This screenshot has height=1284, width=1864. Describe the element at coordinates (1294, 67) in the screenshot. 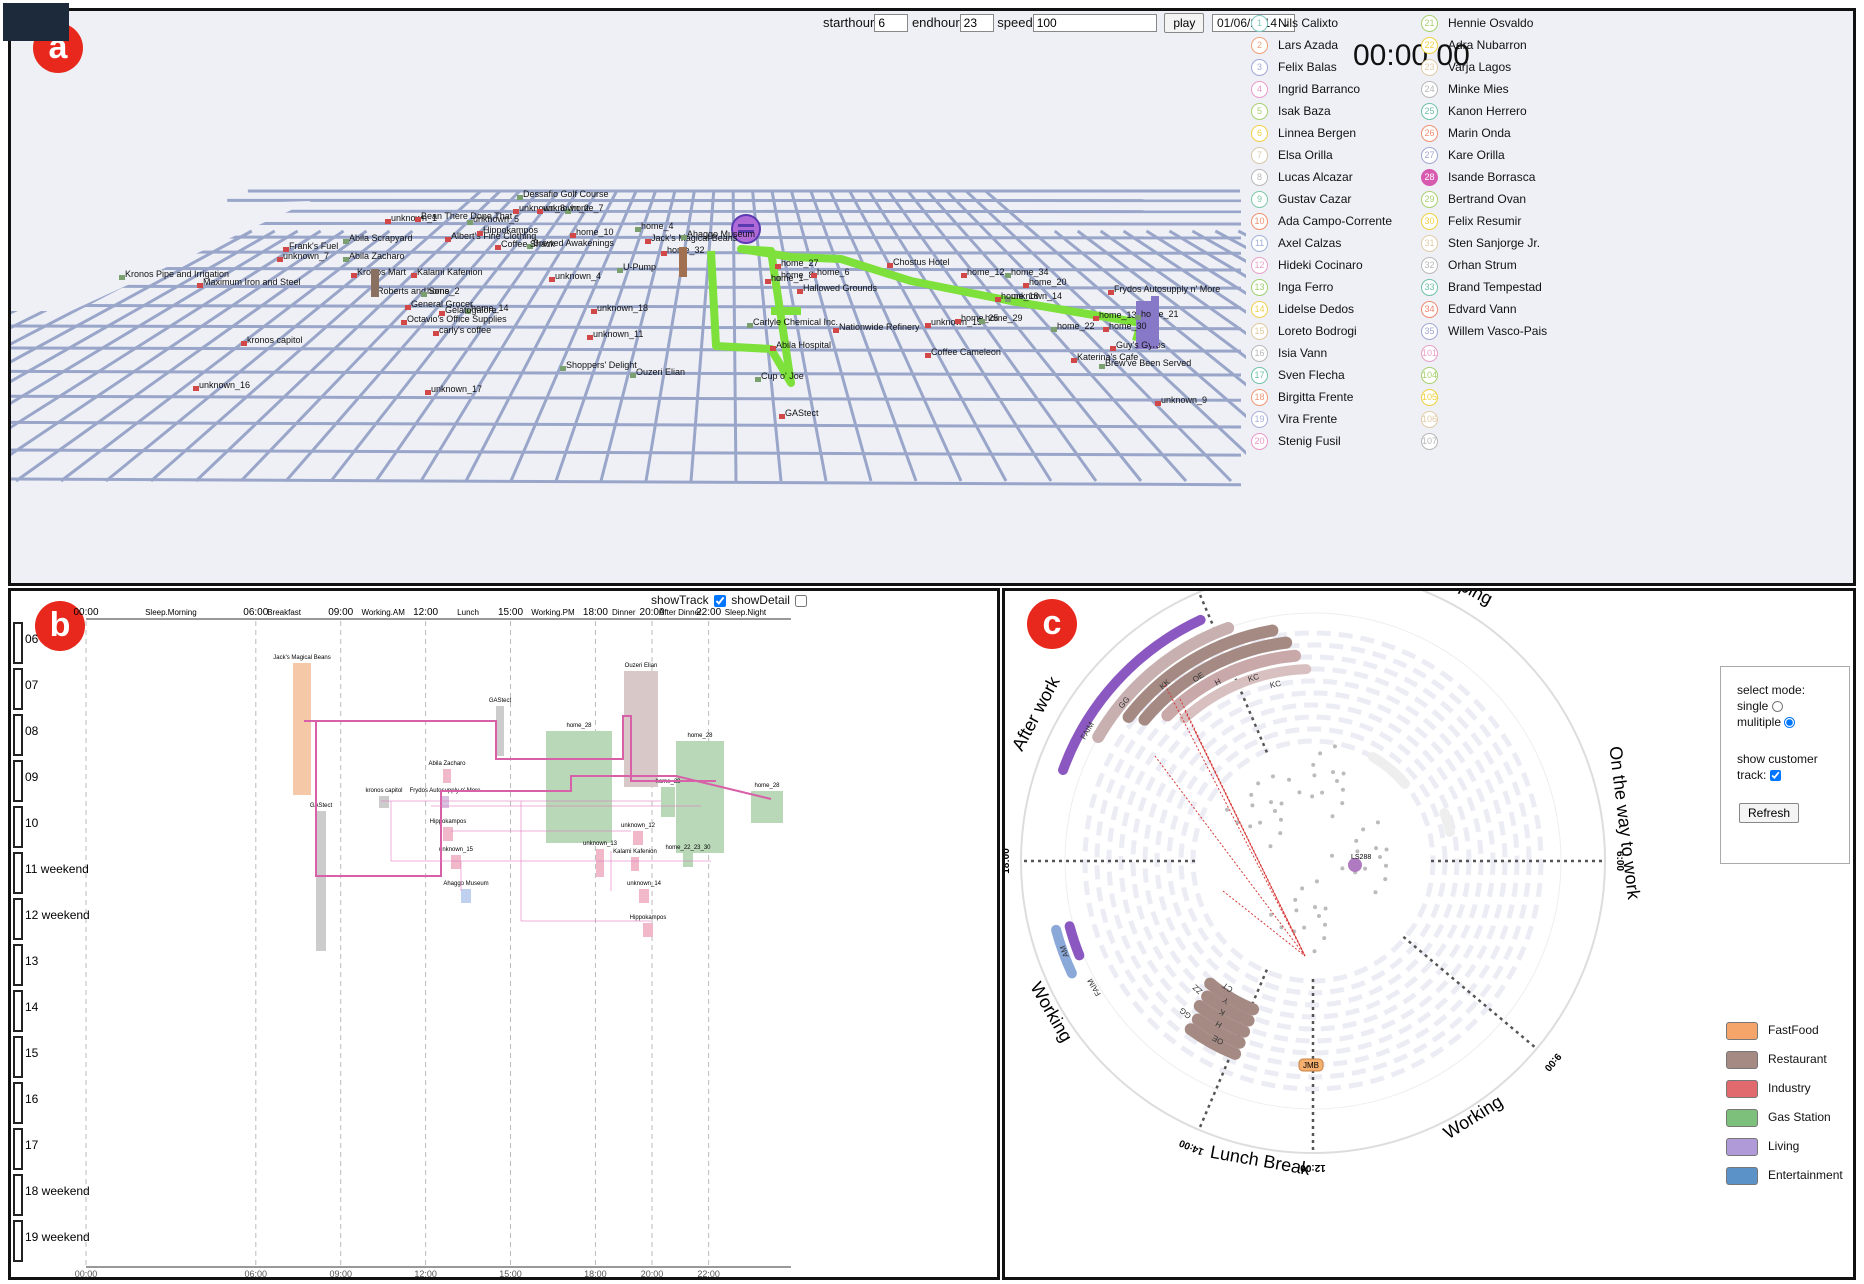

I see `person-3: 3 Felix Balas` at that location.